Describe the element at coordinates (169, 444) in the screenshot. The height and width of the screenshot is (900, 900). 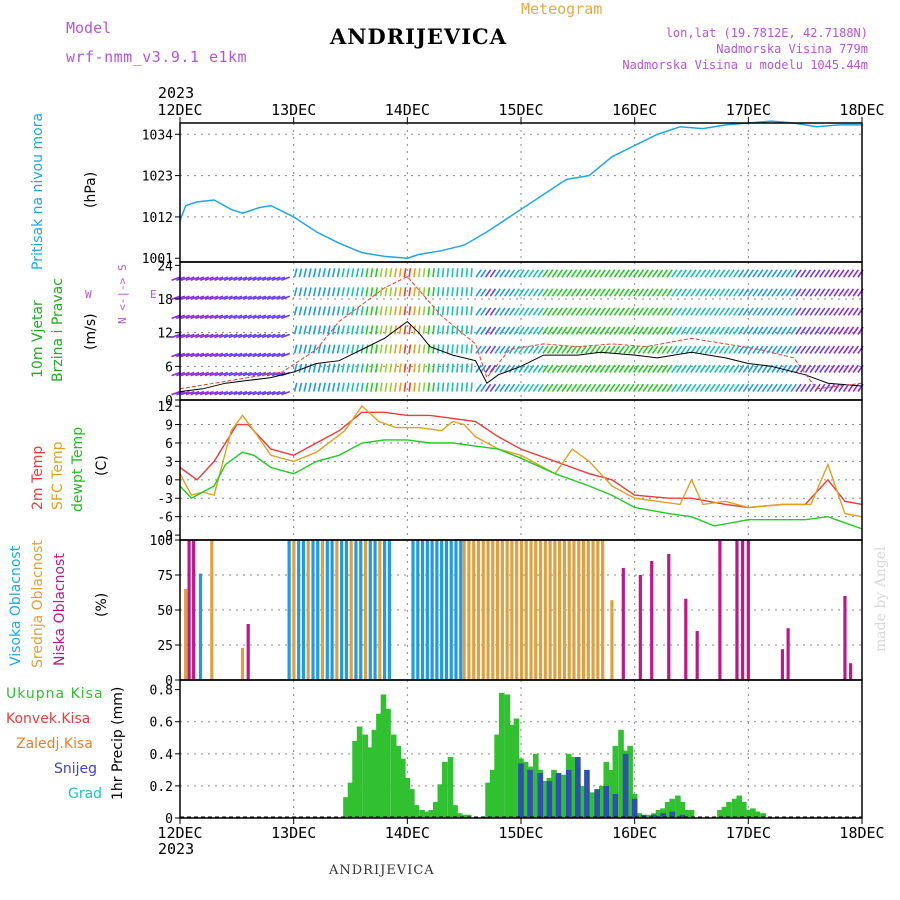
I see `temp-tick: 6` at that location.